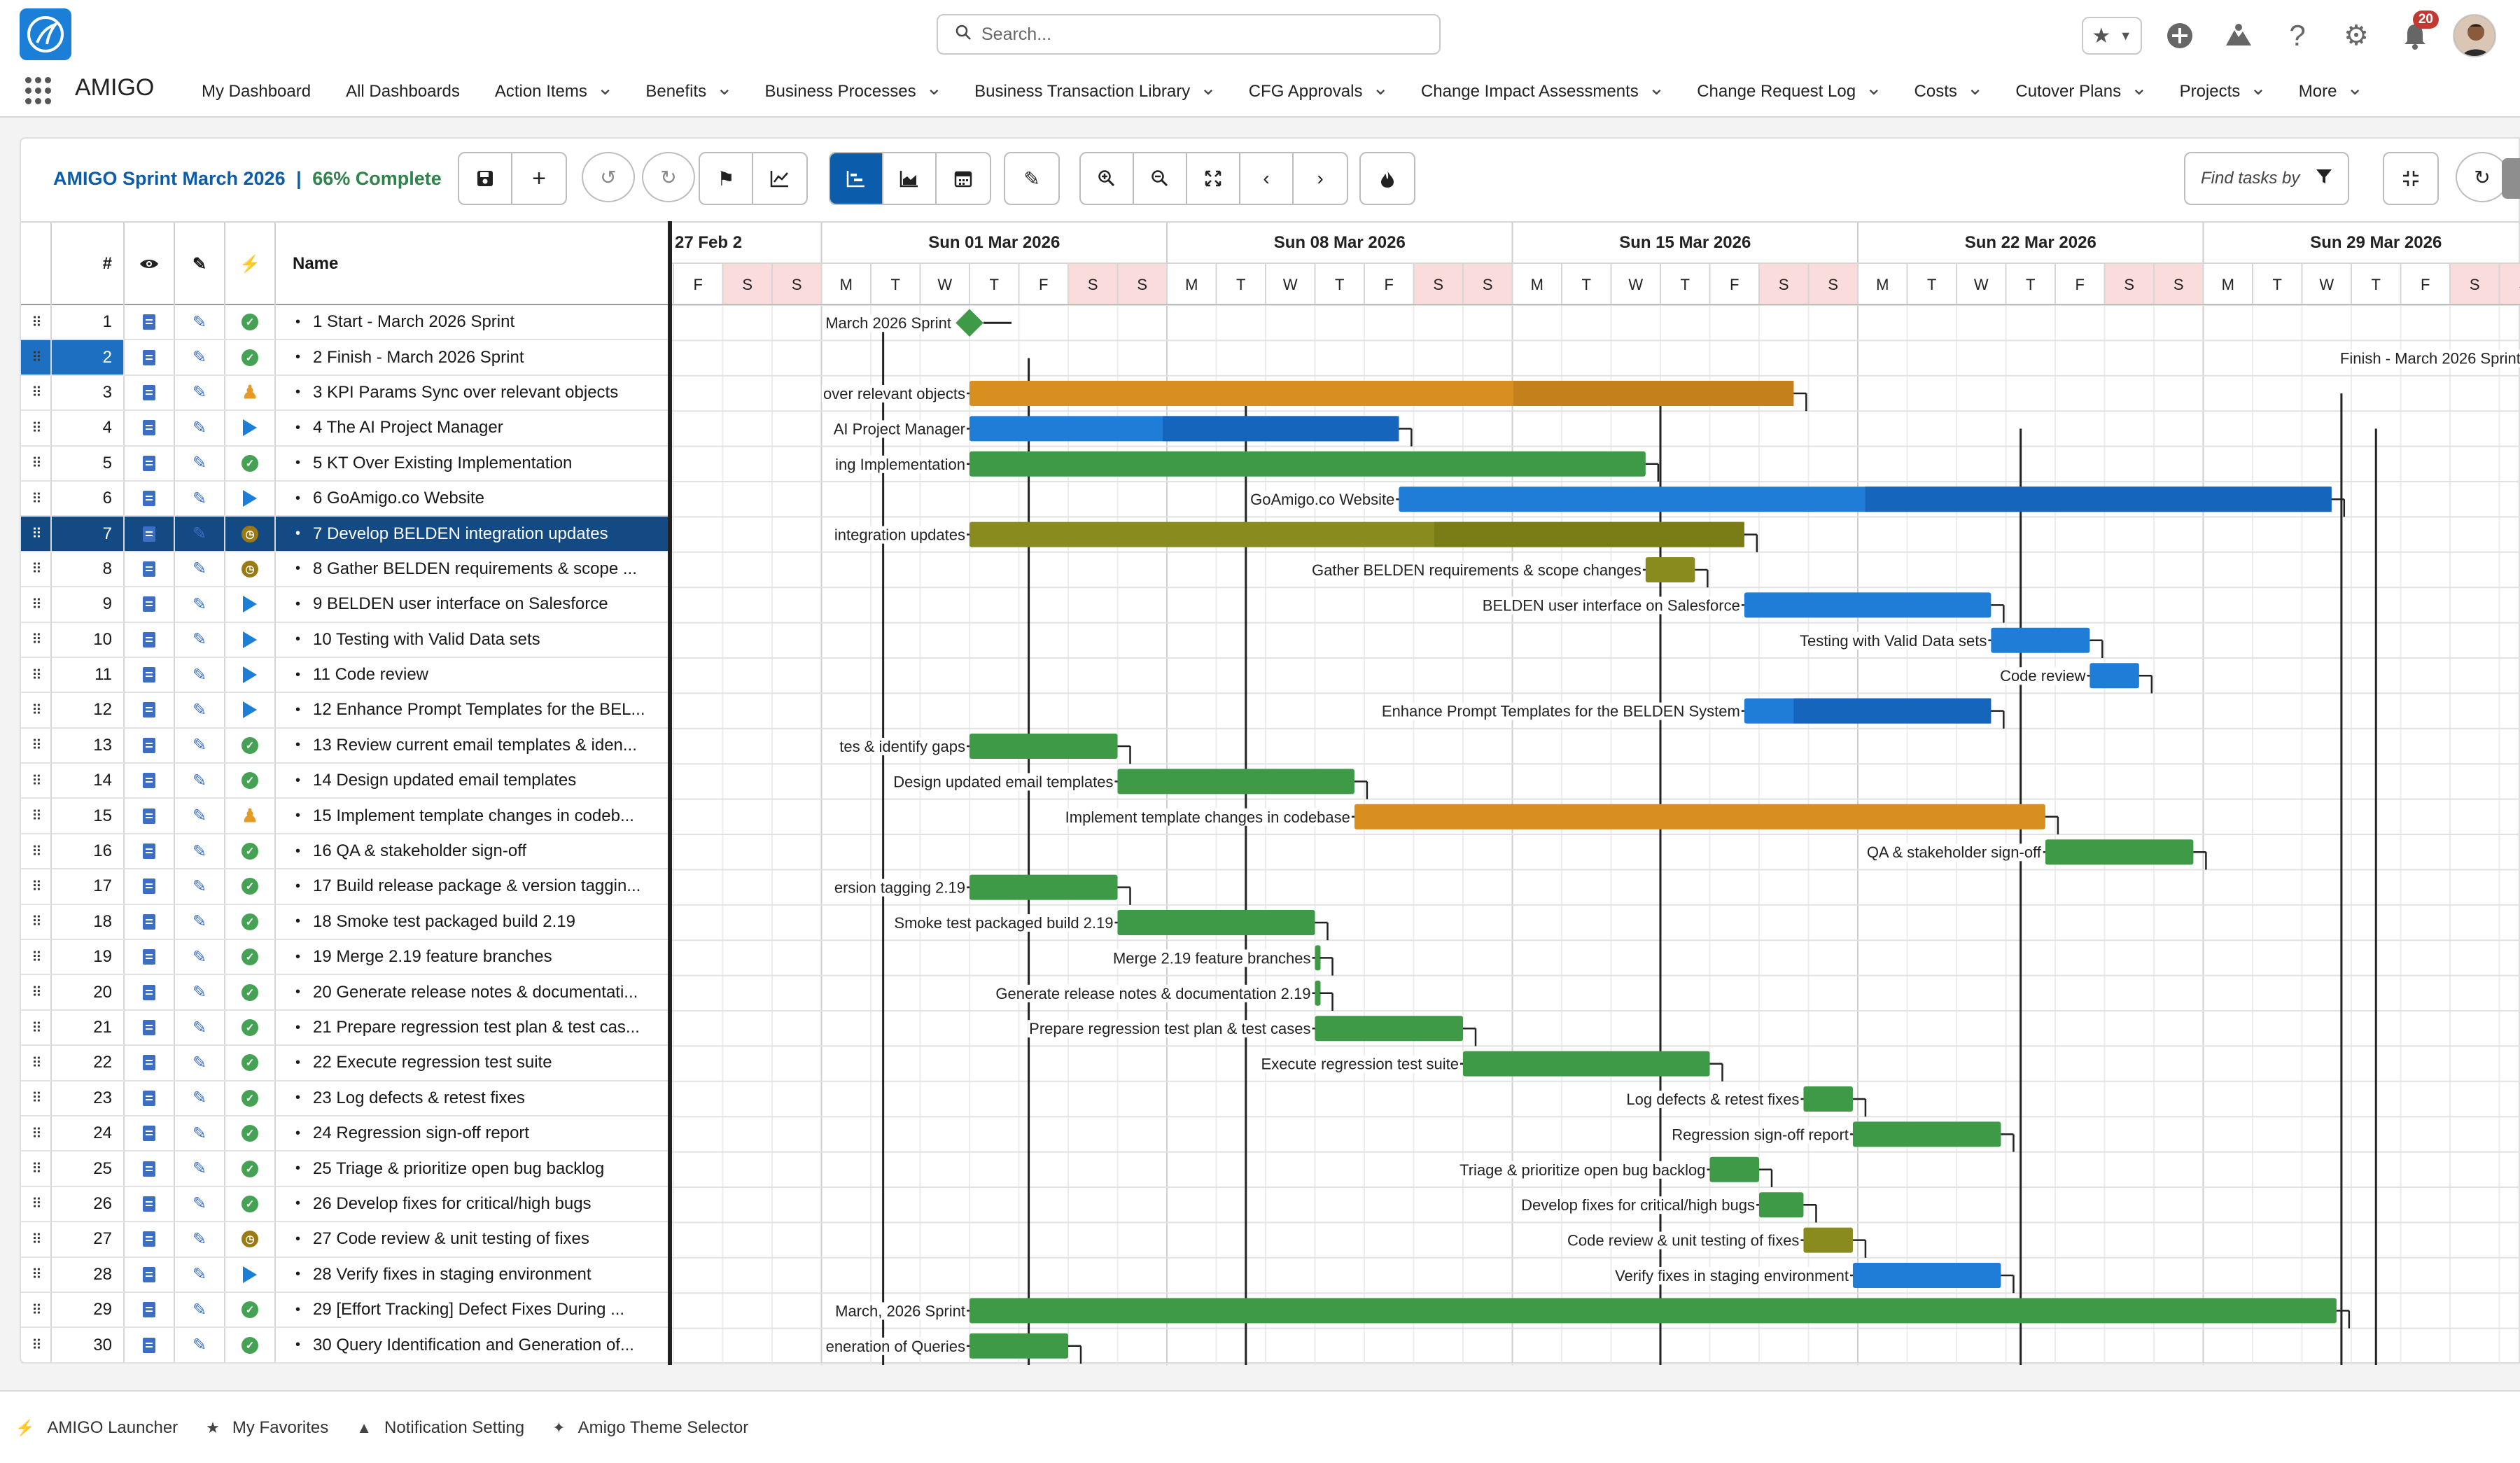  I want to click on table-row: ⠿ 14 ✎ ✓ • 14 Design updated email templates, so click(344, 781).